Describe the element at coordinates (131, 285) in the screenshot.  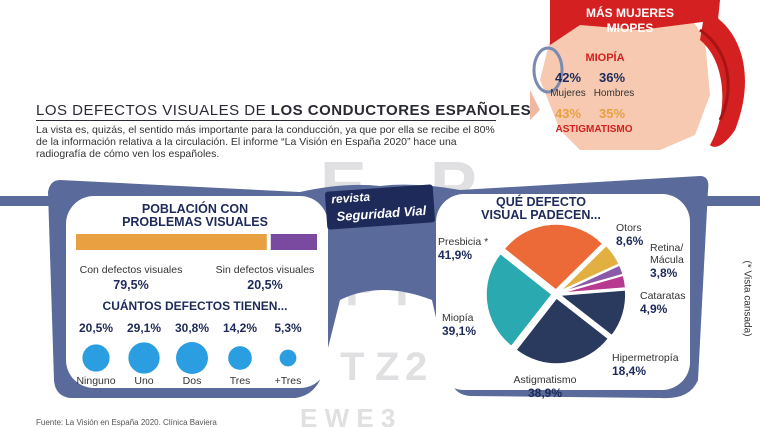
I see `with-defects-value: 79,5%` at that location.